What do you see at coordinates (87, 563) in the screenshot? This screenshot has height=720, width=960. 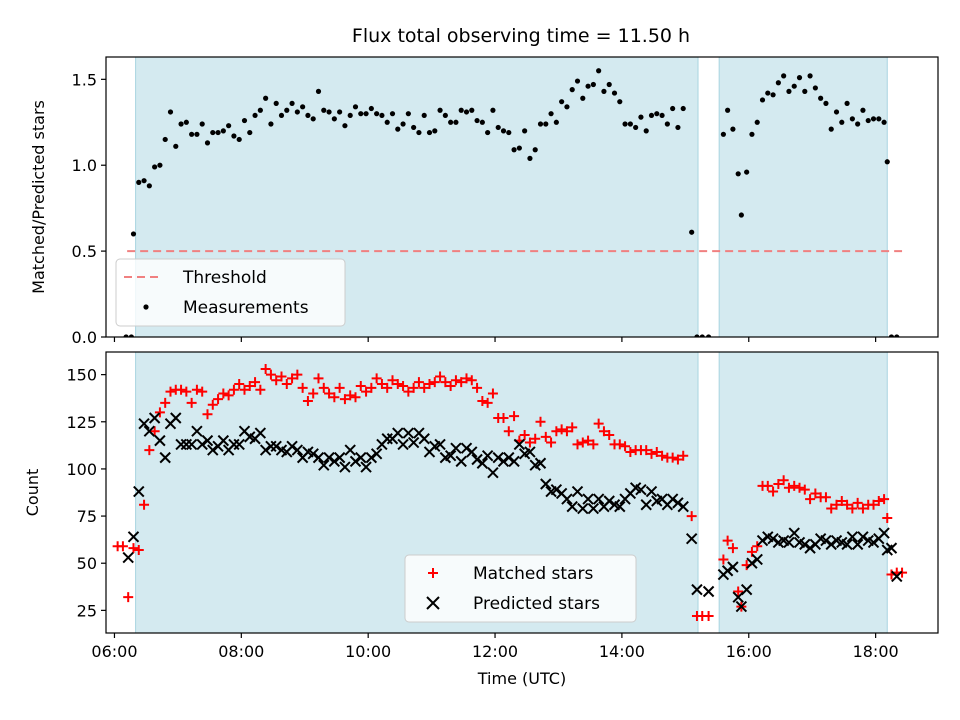 I see `bottom-ytick-label-1: 50` at bounding box center [87, 563].